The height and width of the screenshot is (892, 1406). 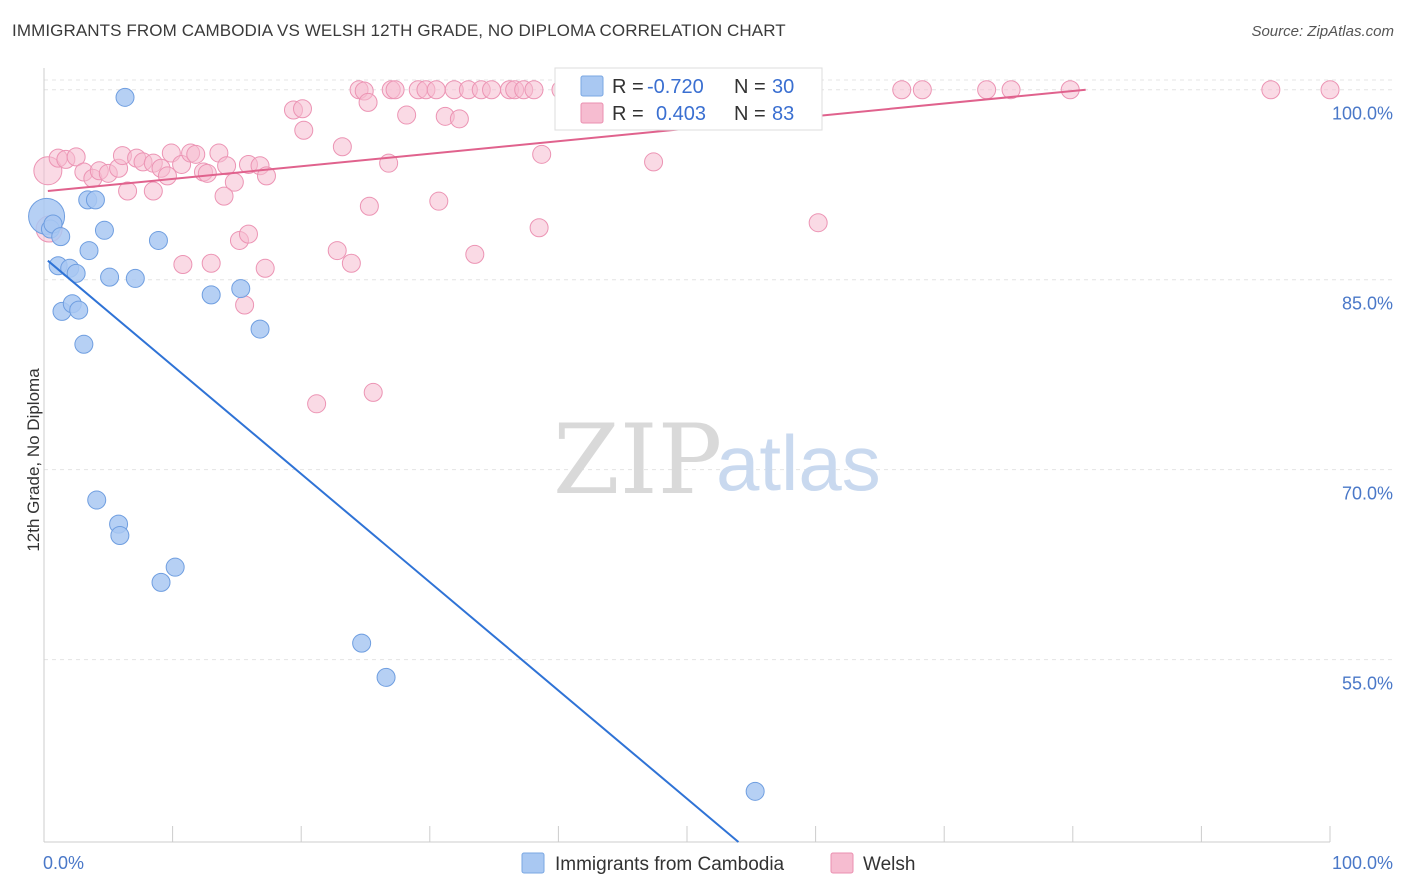 What do you see at coordinates (670, 864) in the screenshot?
I see `bottom-legend-label-cambodia: Immigrants from Cambodia` at bounding box center [670, 864].